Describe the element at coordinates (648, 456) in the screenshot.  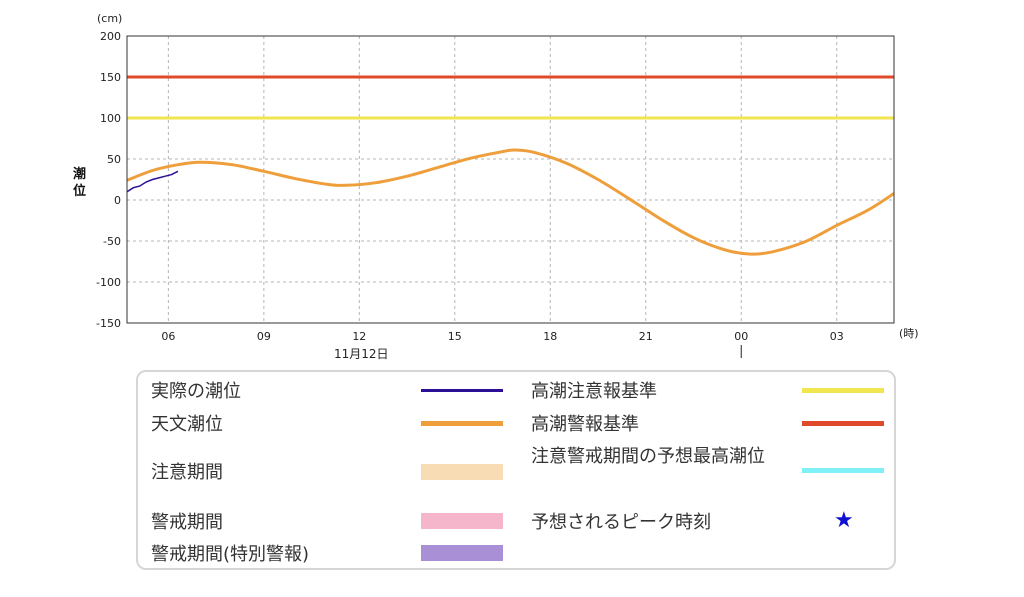
I see `legend-label-predicted-max: 注意警戒期間の予想最高潮位` at that location.